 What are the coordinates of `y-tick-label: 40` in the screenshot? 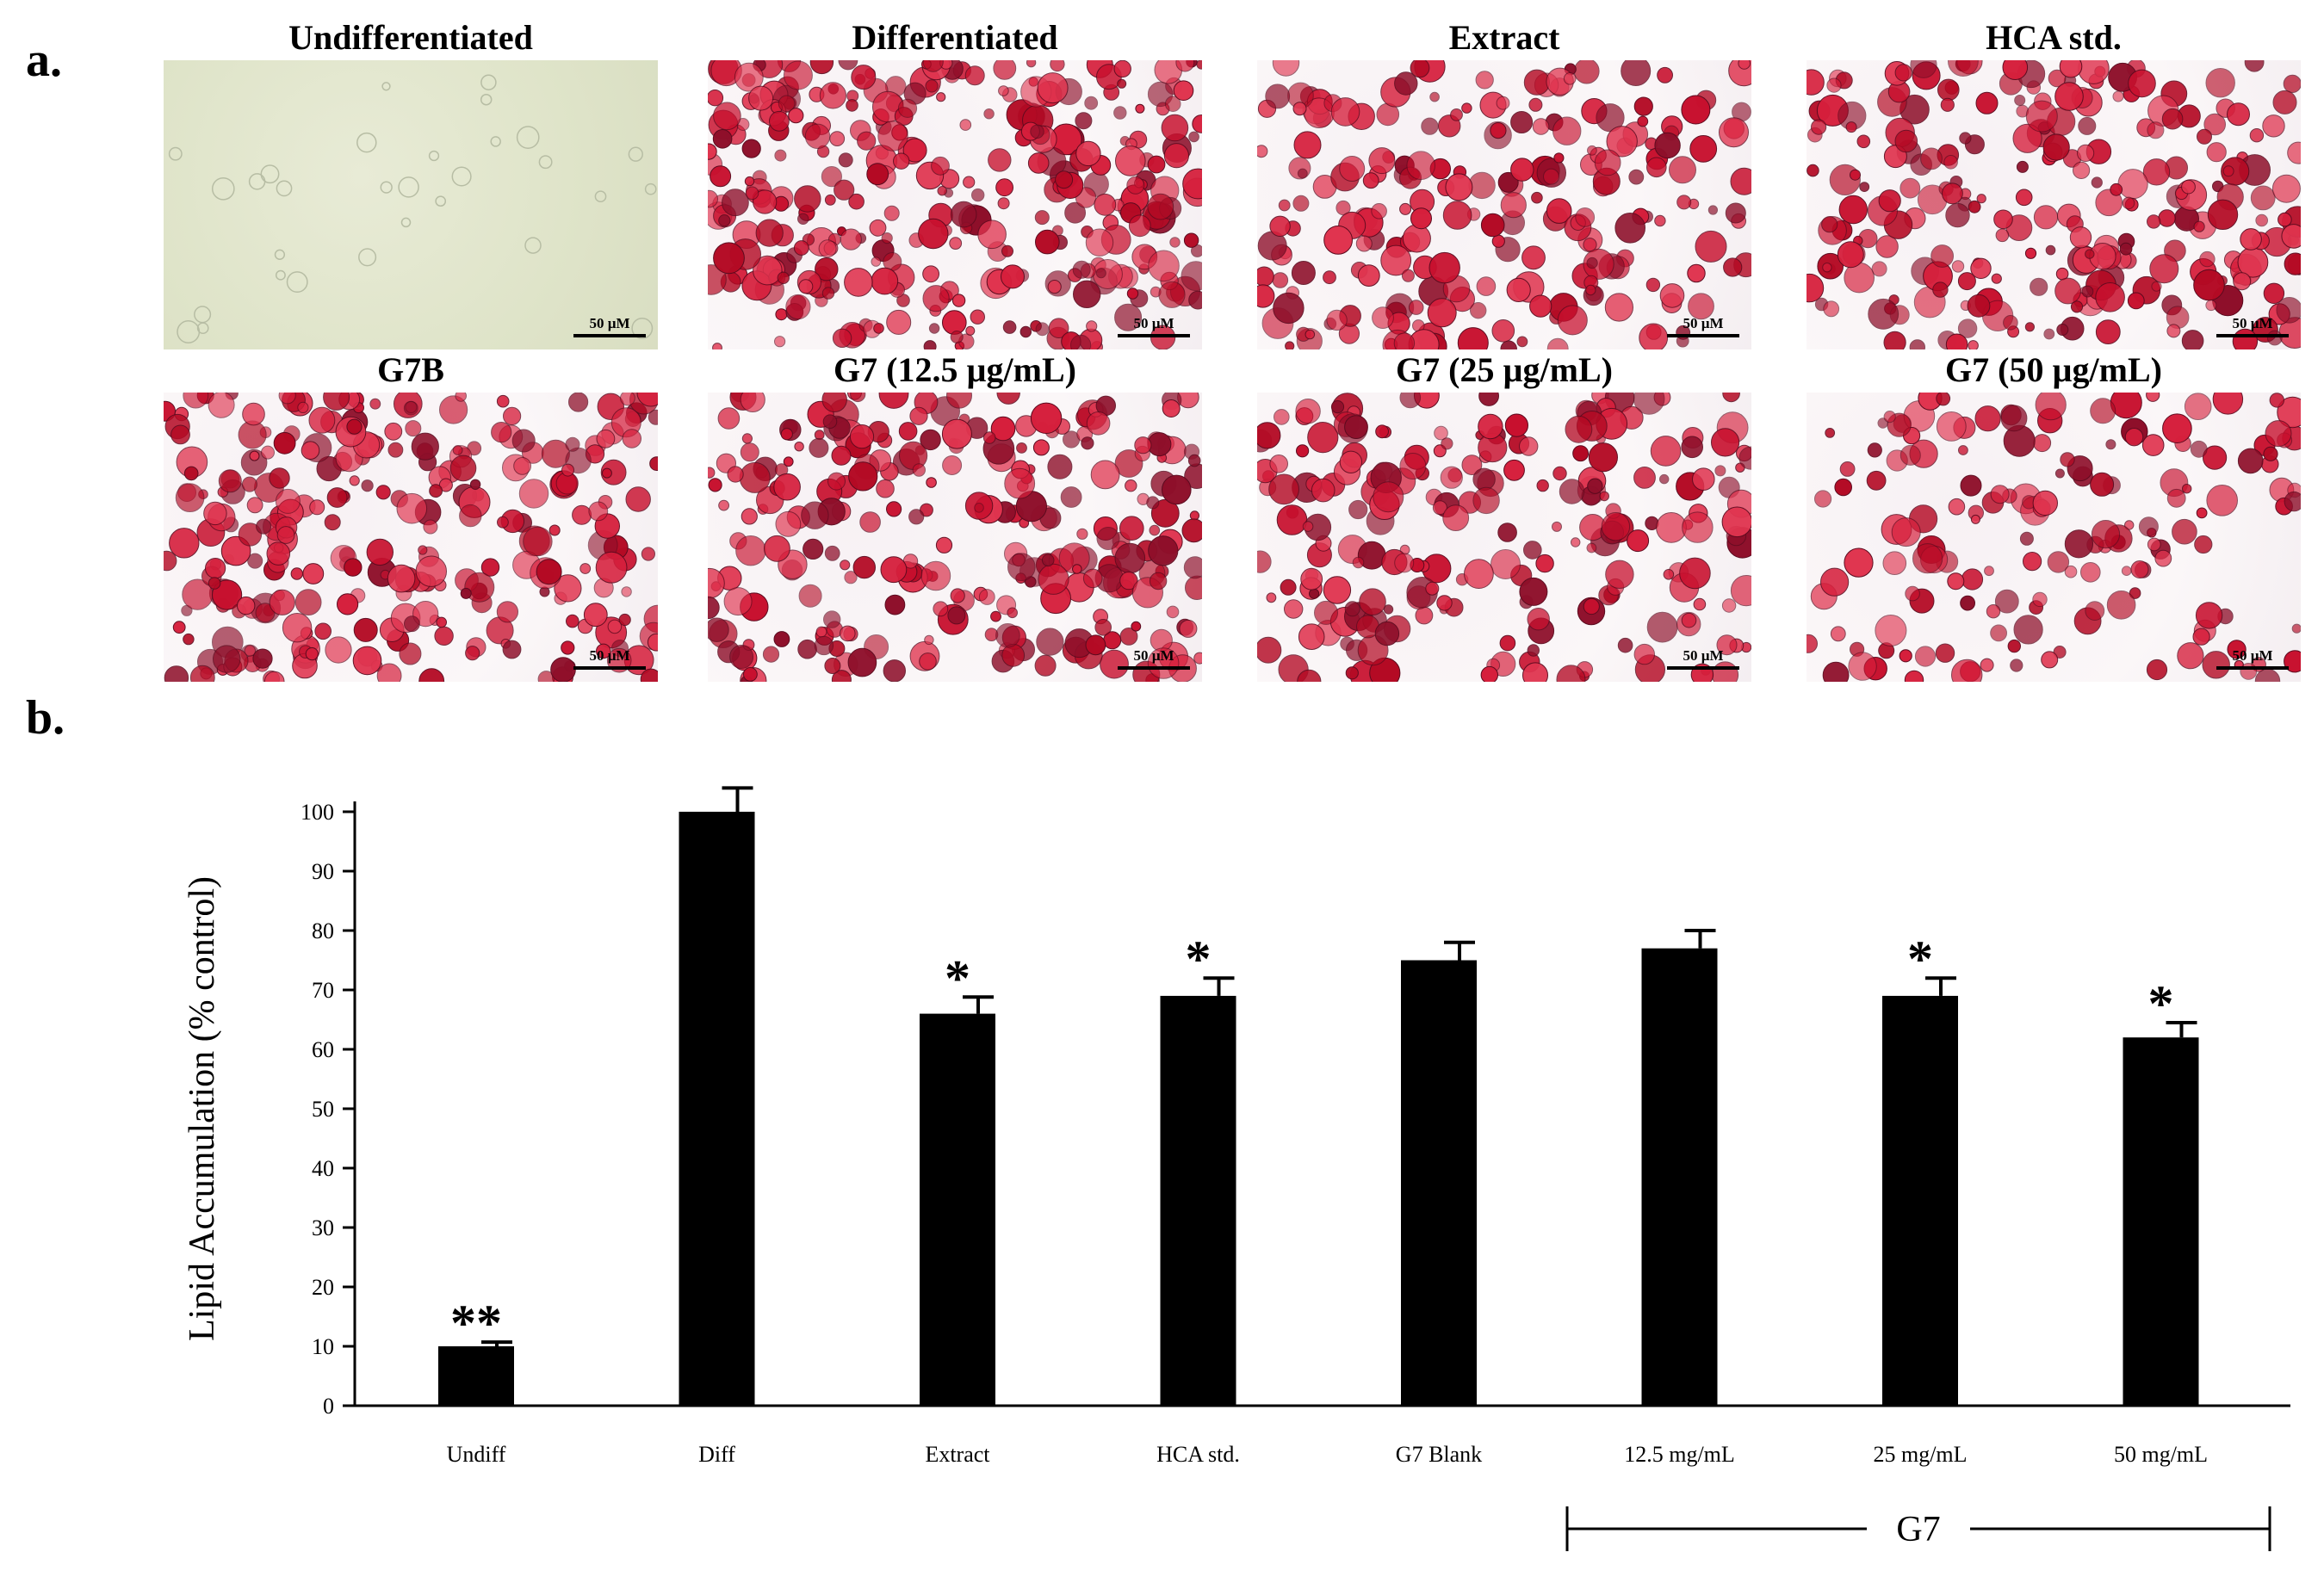 It's located at (323, 1168).